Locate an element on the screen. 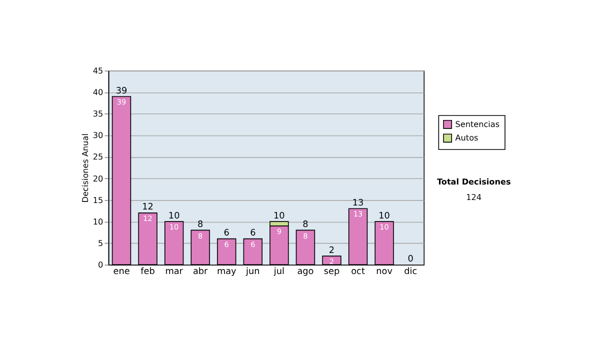 This screenshot has width=600, height=340. legend-label: Autos is located at coordinates (466, 137).